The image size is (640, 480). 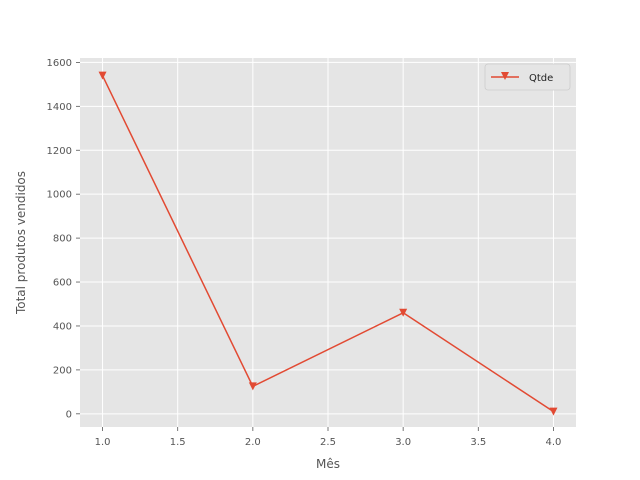 I want to click on y-tick-label: 800, so click(x=62, y=239).